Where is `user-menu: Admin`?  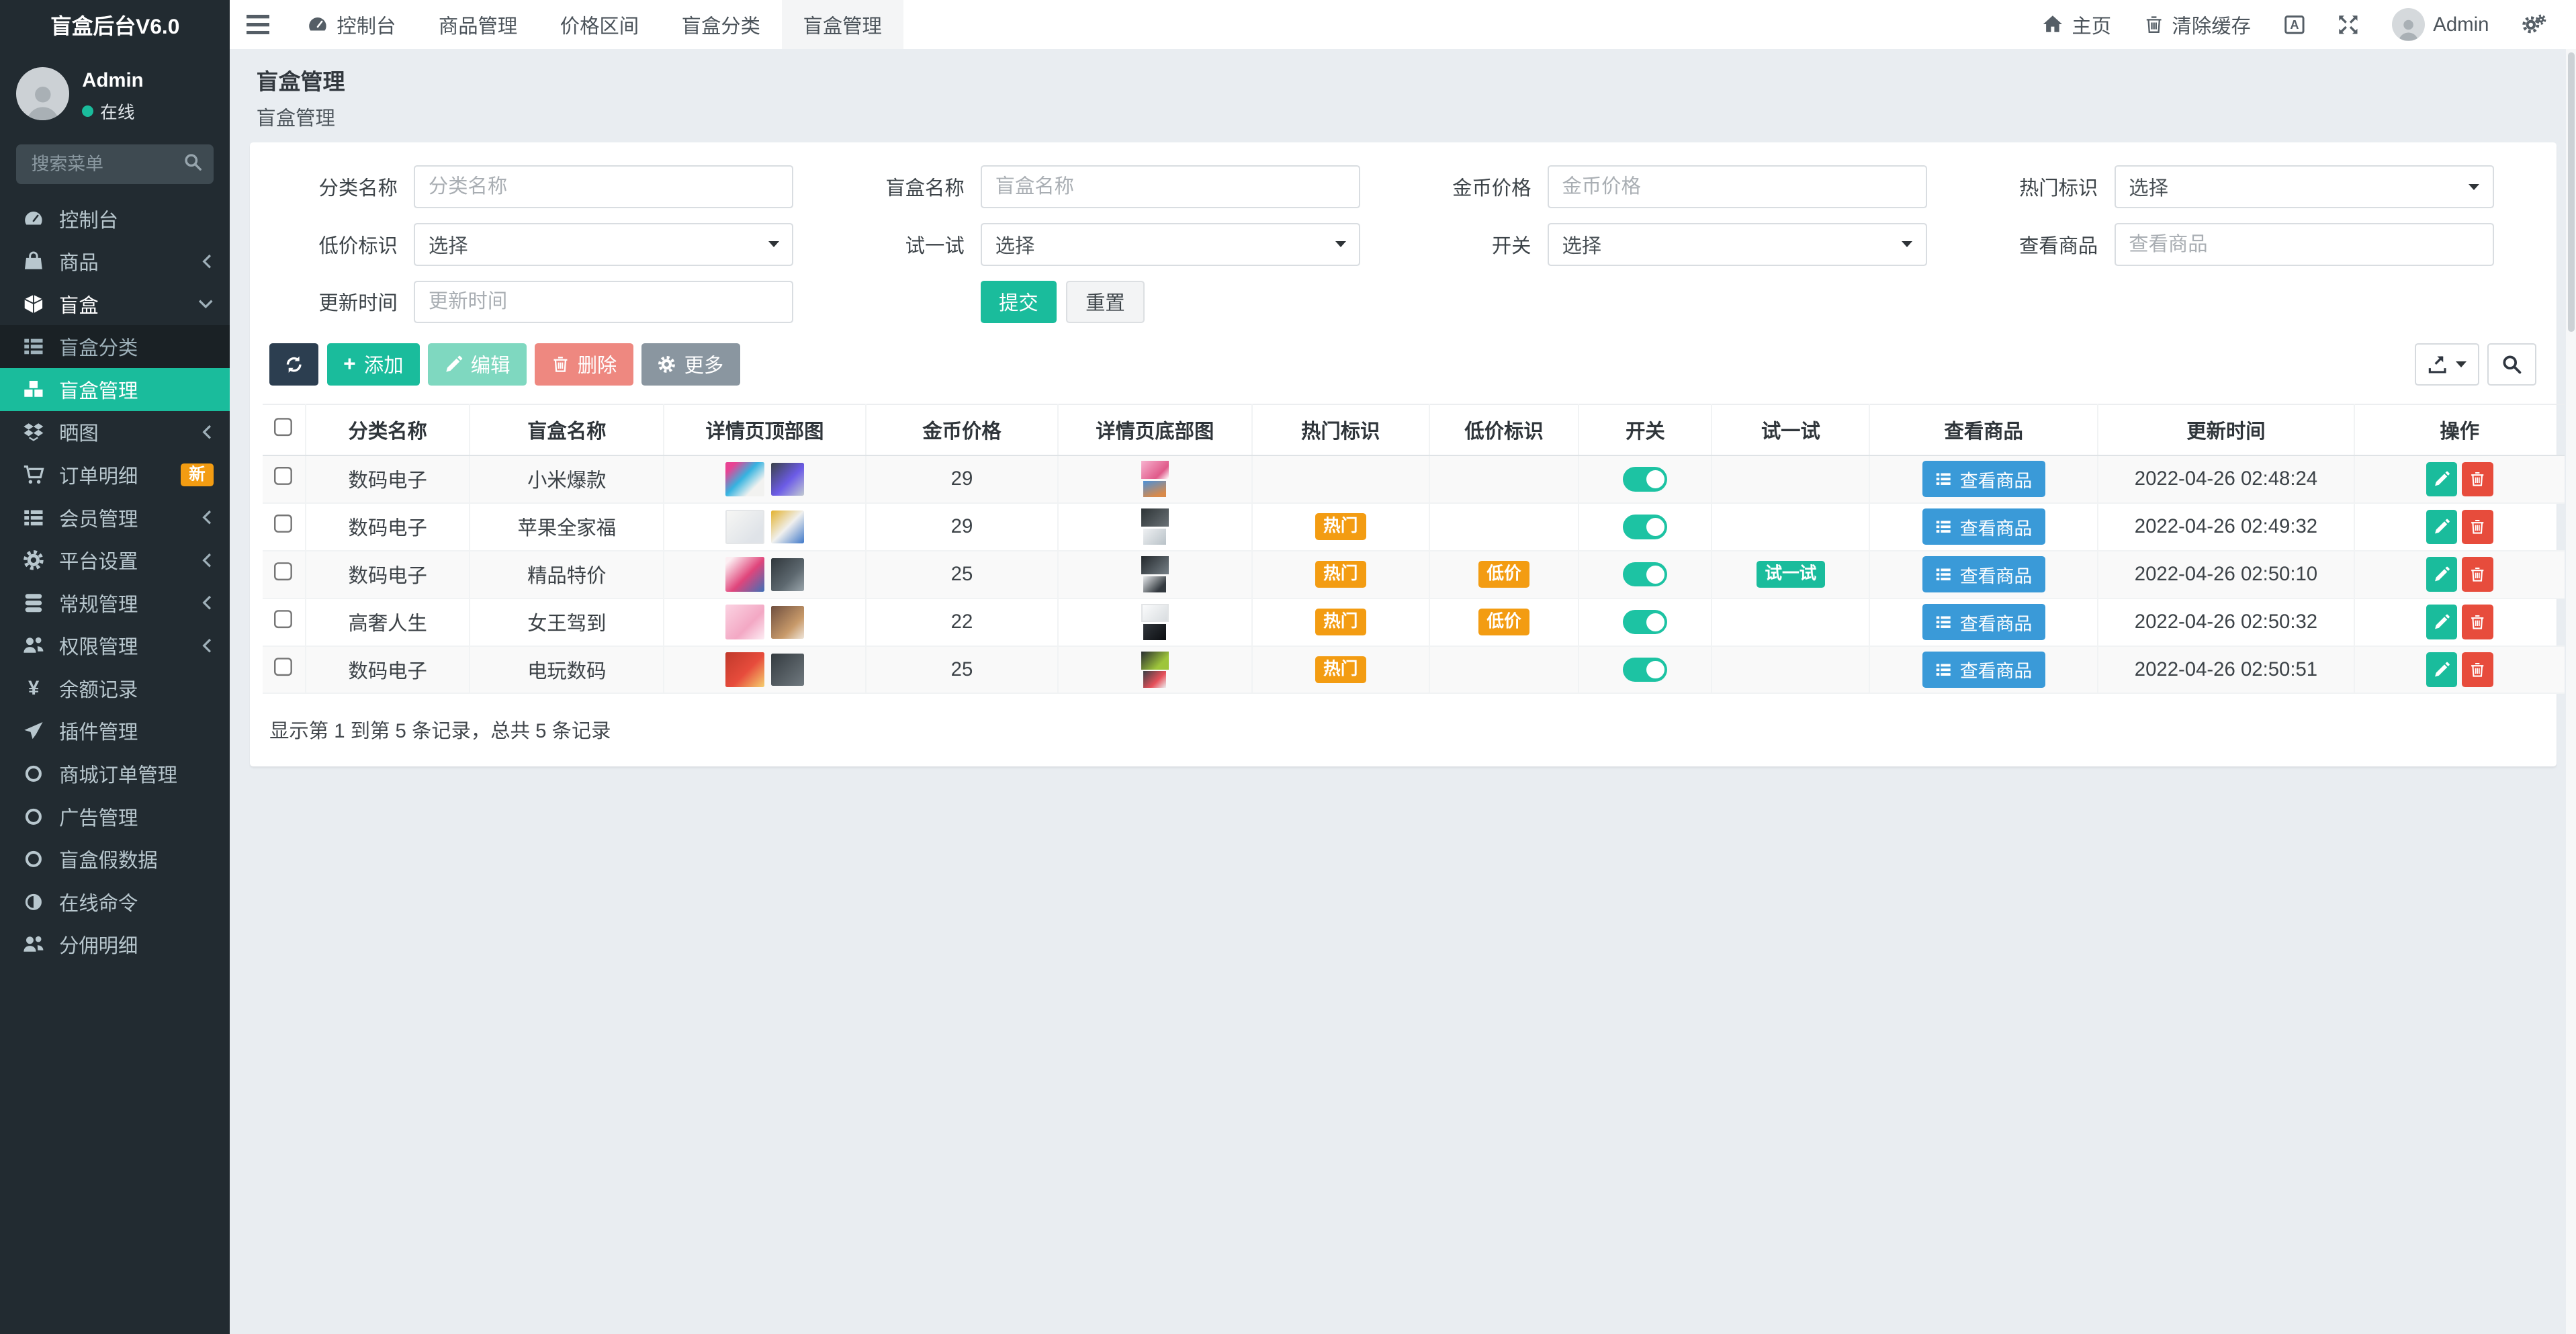 user-menu: Admin is located at coordinates (2441, 25).